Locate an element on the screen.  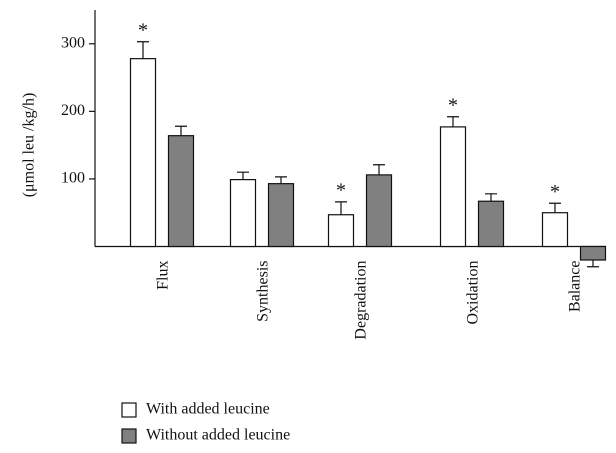
y-axis-label: (μmol leu /kg/h) is located at coordinates (29, 145).